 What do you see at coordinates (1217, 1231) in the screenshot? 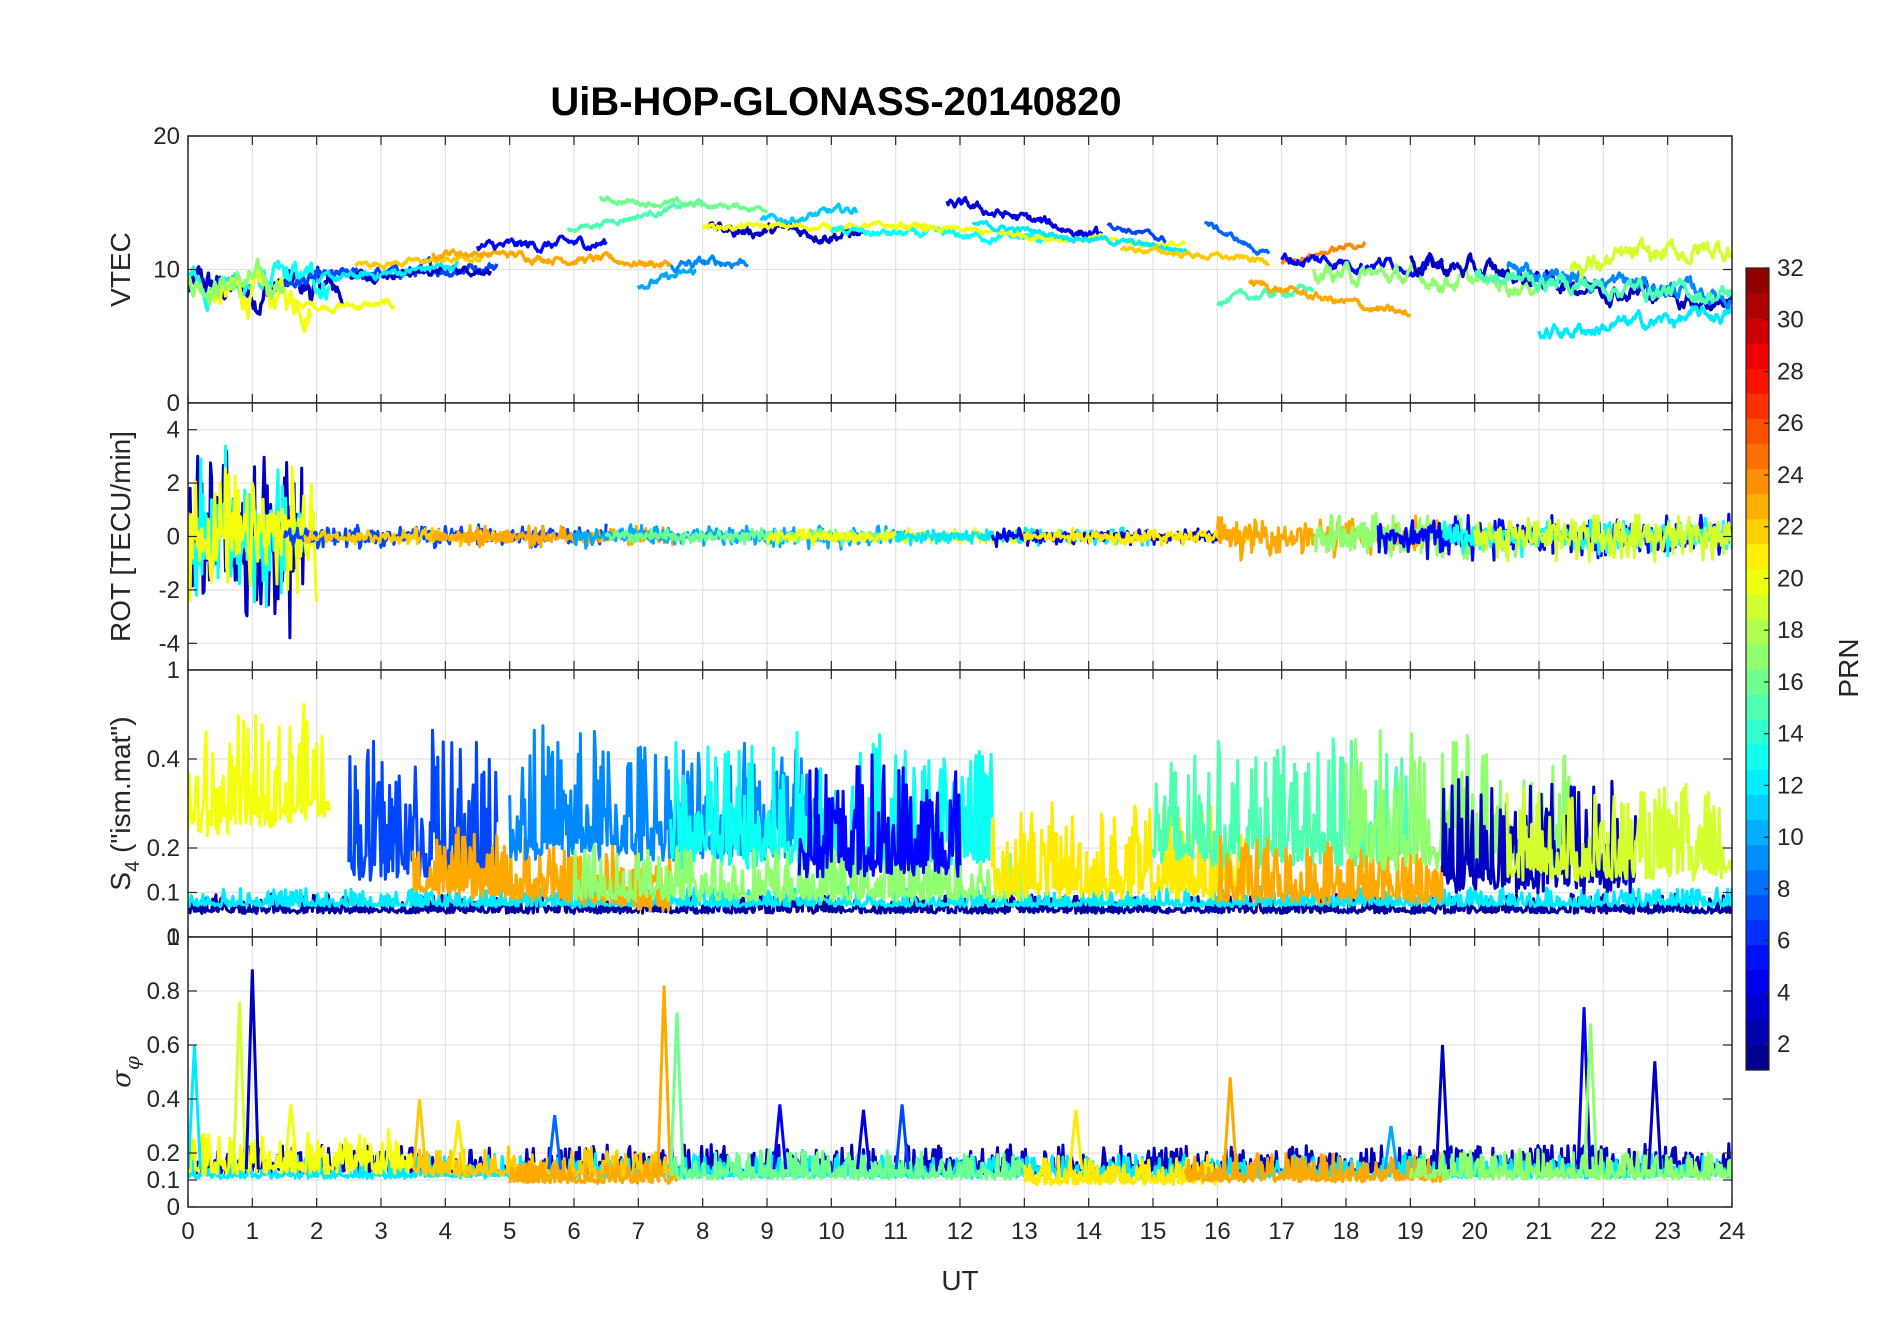
I see `x-tick-label: 16` at bounding box center [1217, 1231].